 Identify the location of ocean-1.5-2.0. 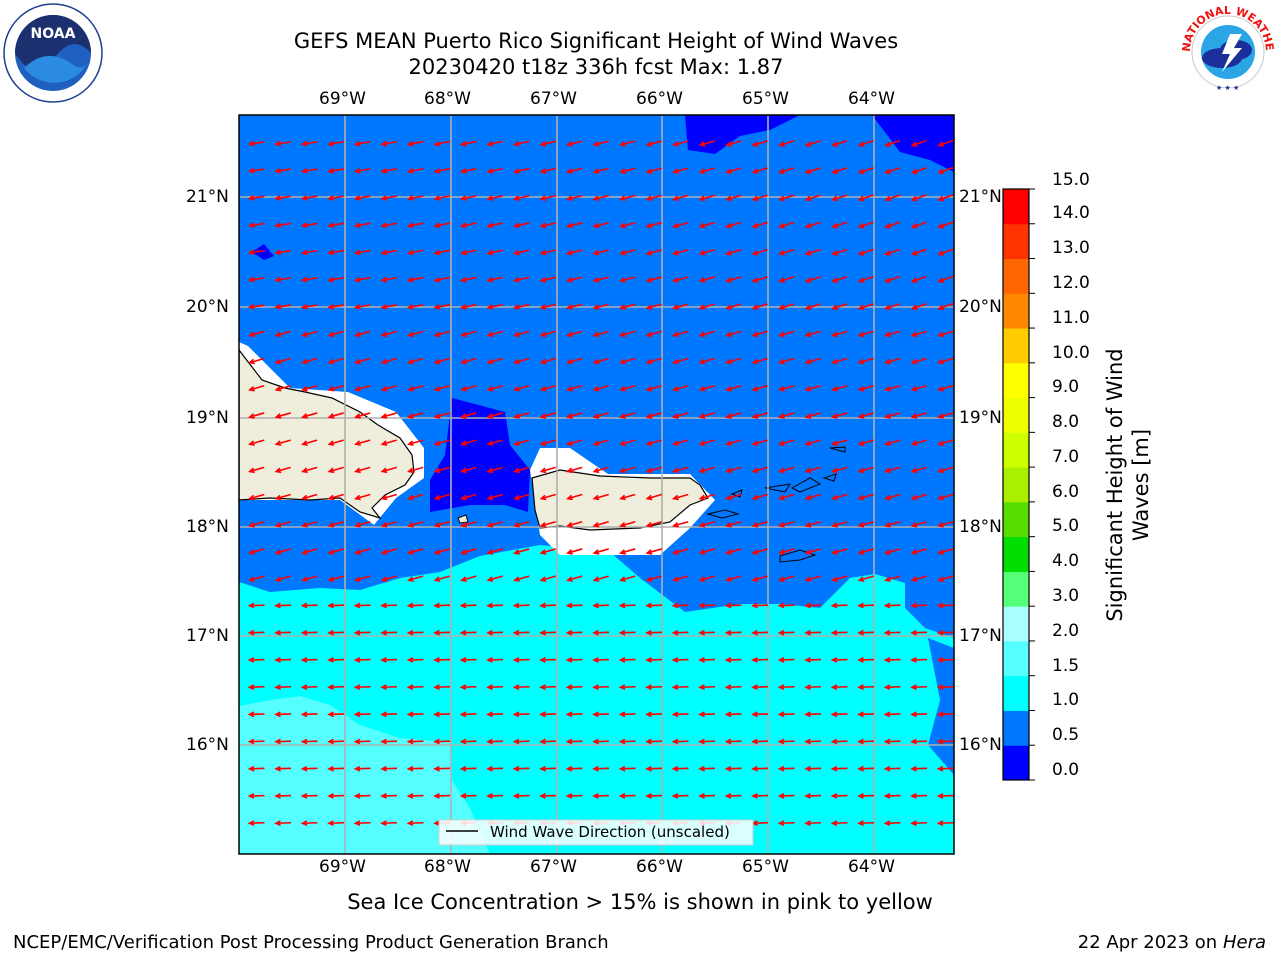
(364, 775).